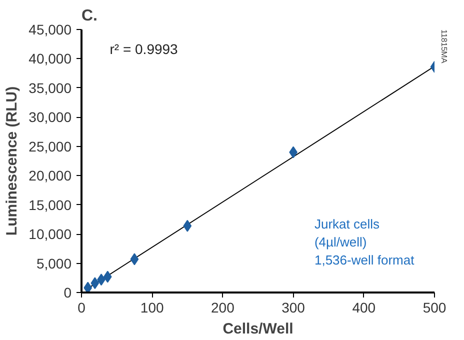 This screenshot has height=340, width=464. What do you see at coordinates (68, 292) in the screenshot?
I see `y-tick-label: 0` at bounding box center [68, 292].